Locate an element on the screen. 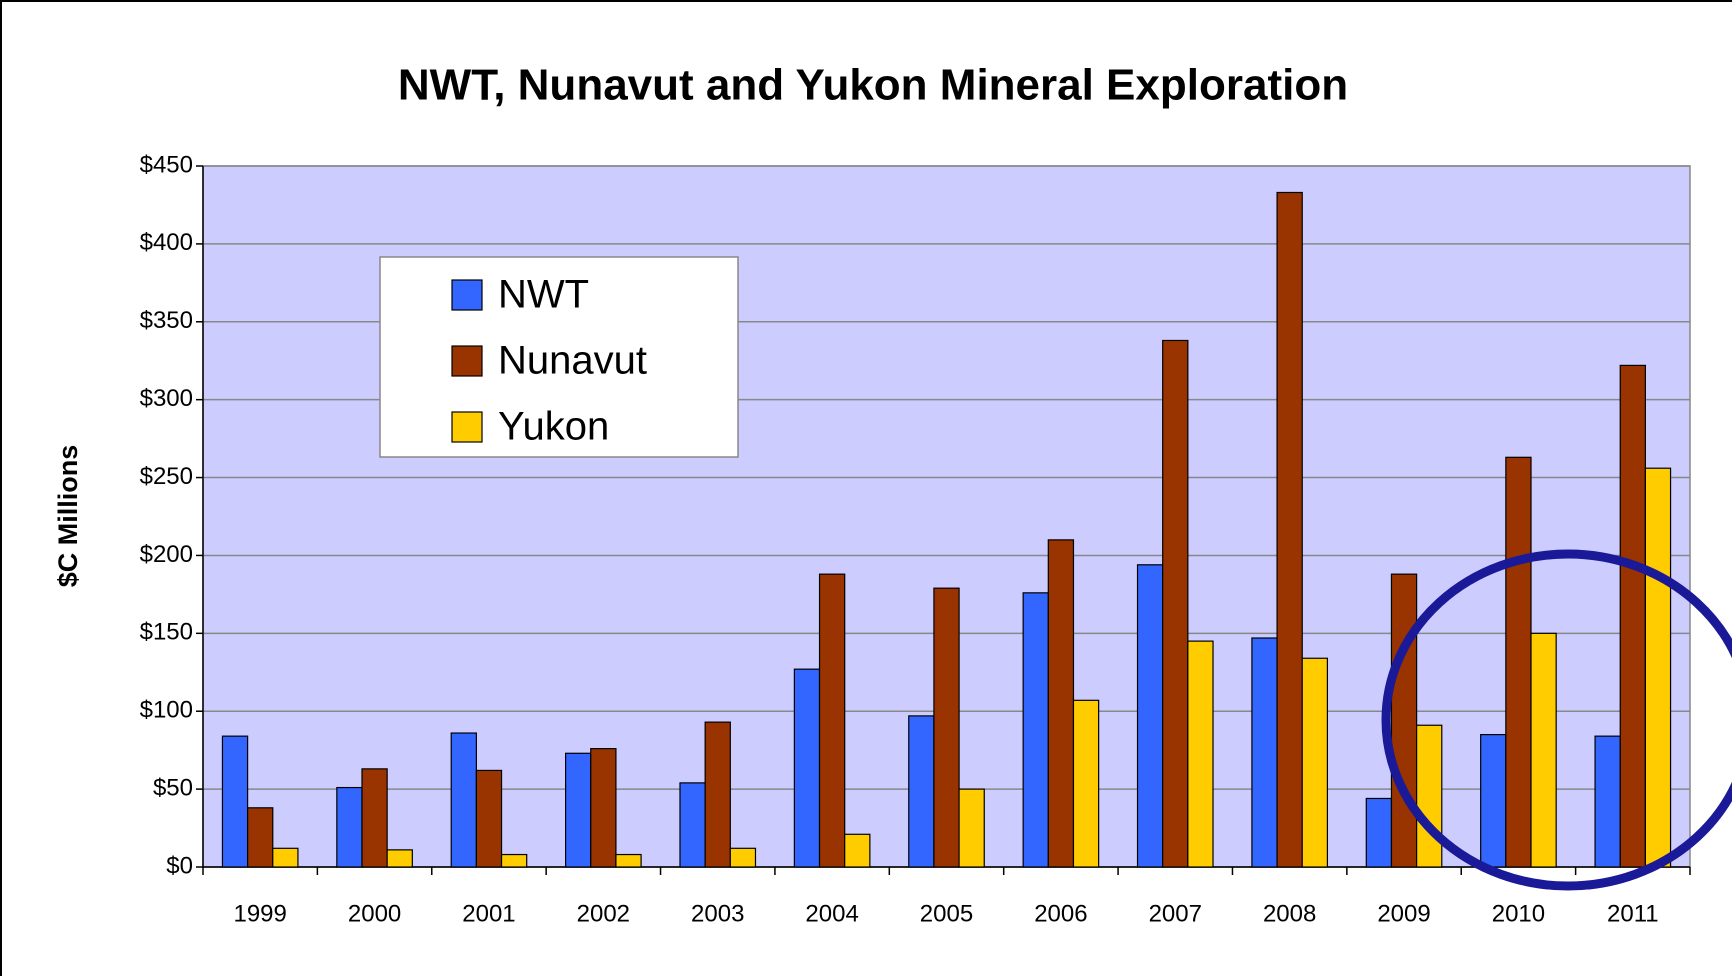 Image resolution: width=1732 pixels, height=976 pixels. y-tick-label: $350 is located at coordinates (166, 320).